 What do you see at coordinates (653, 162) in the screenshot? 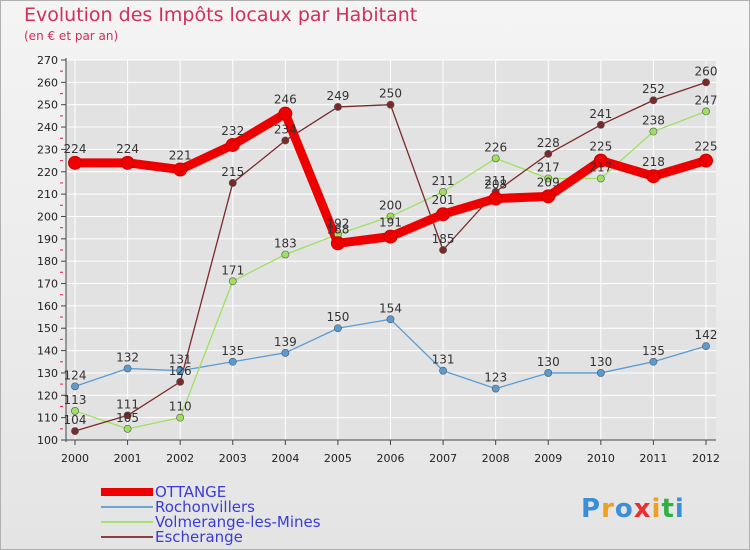
I see `data-label: 218` at bounding box center [653, 162].